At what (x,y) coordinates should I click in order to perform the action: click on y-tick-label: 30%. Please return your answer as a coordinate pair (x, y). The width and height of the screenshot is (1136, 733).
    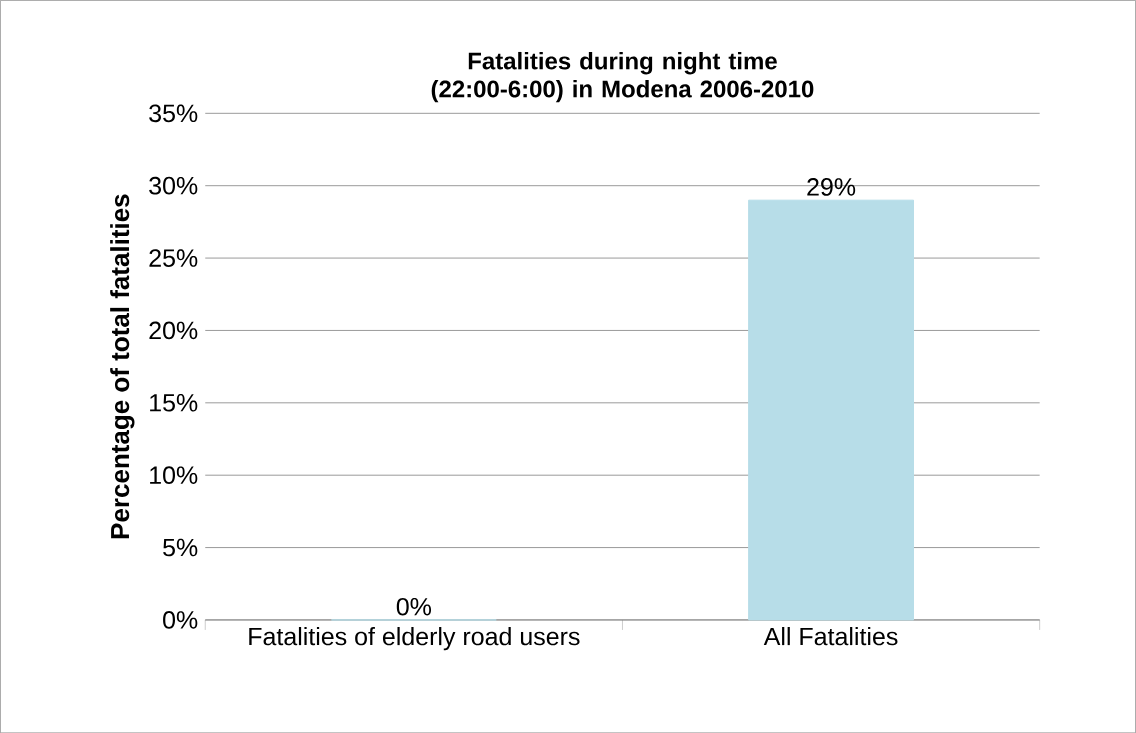
    Looking at the image, I should click on (173, 185).